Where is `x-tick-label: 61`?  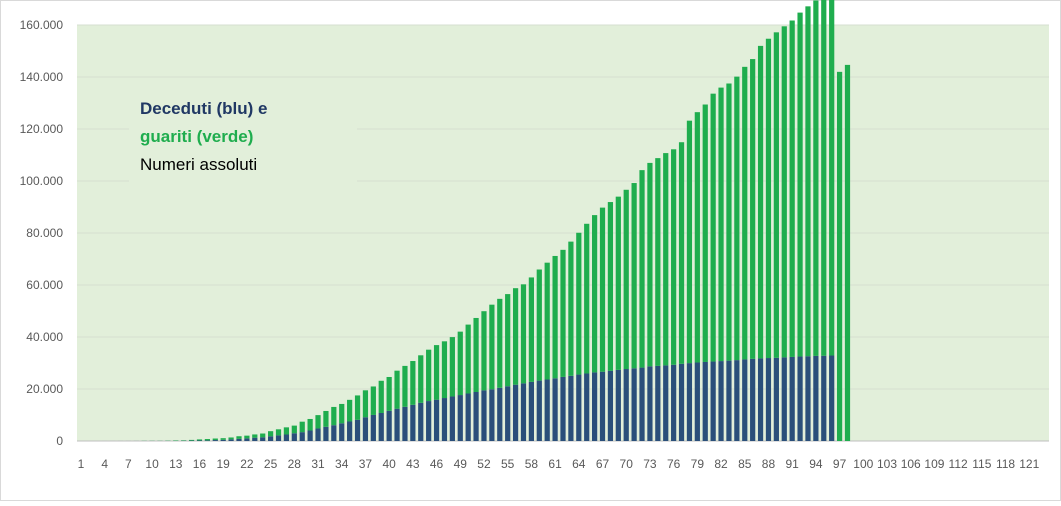 x-tick-label: 61 is located at coordinates (555, 464).